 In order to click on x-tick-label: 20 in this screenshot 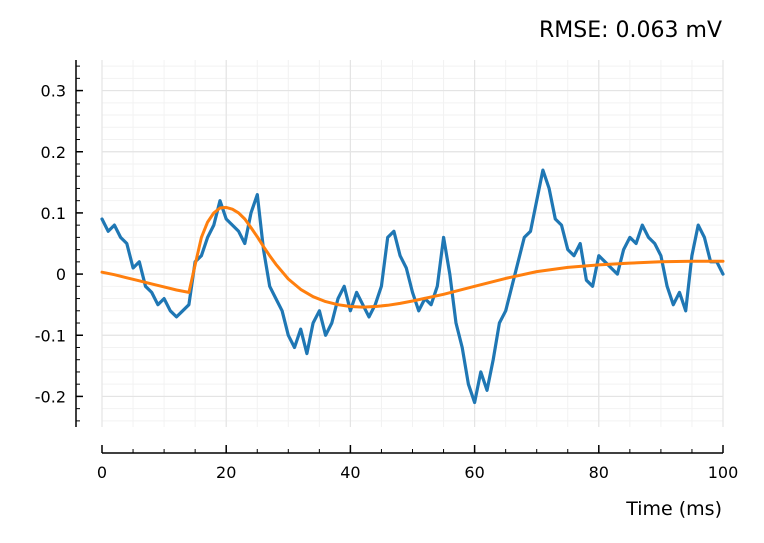, I will do `click(226, 472)`.